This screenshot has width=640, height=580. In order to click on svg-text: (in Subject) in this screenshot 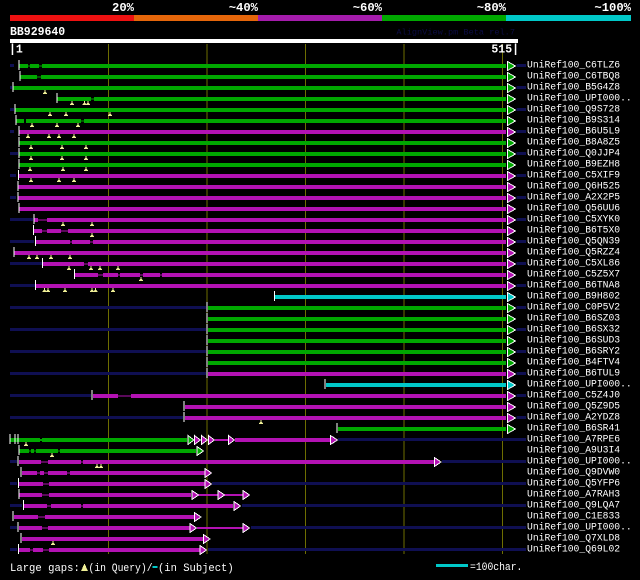, I will do `click(196, 569)`.